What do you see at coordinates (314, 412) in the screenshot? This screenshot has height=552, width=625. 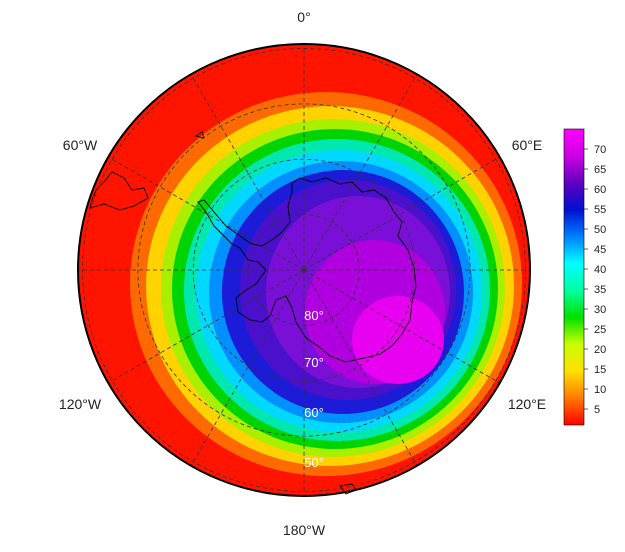 I see `lat-label-60: 60°` at bounding box center [314, 412].